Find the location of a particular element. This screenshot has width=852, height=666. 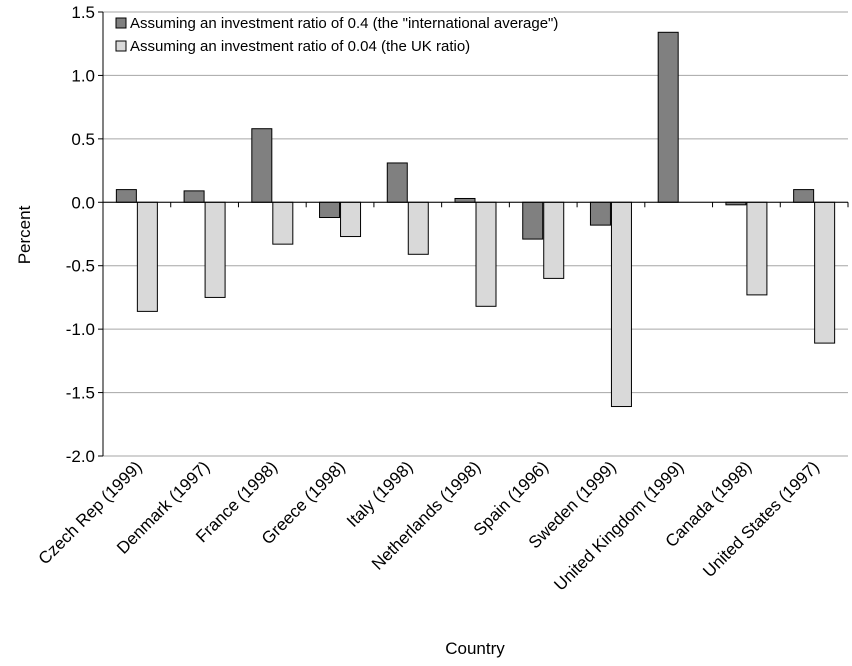

y-tick-label: -1.5 is located at coordinates (80, 393).